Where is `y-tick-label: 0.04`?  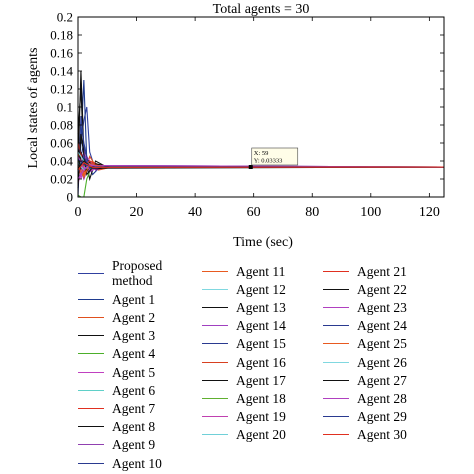 y-tick-label: 0.04 is located at coordinates (61, 161).